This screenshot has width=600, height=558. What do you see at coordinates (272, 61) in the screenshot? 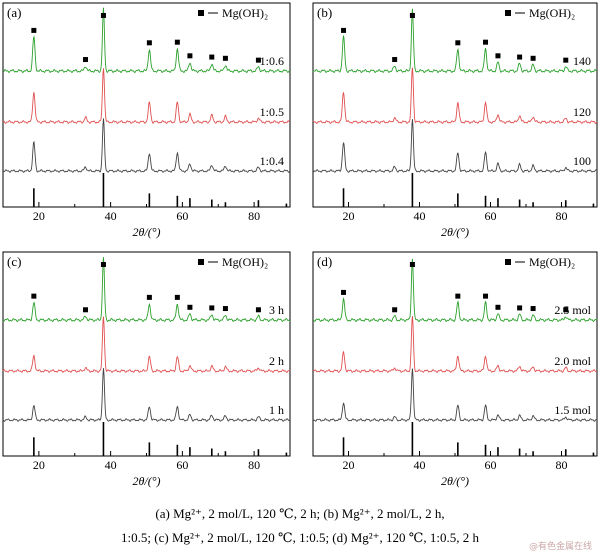
I see `series-label: 1:0.6` at bounding box center [272, 61].